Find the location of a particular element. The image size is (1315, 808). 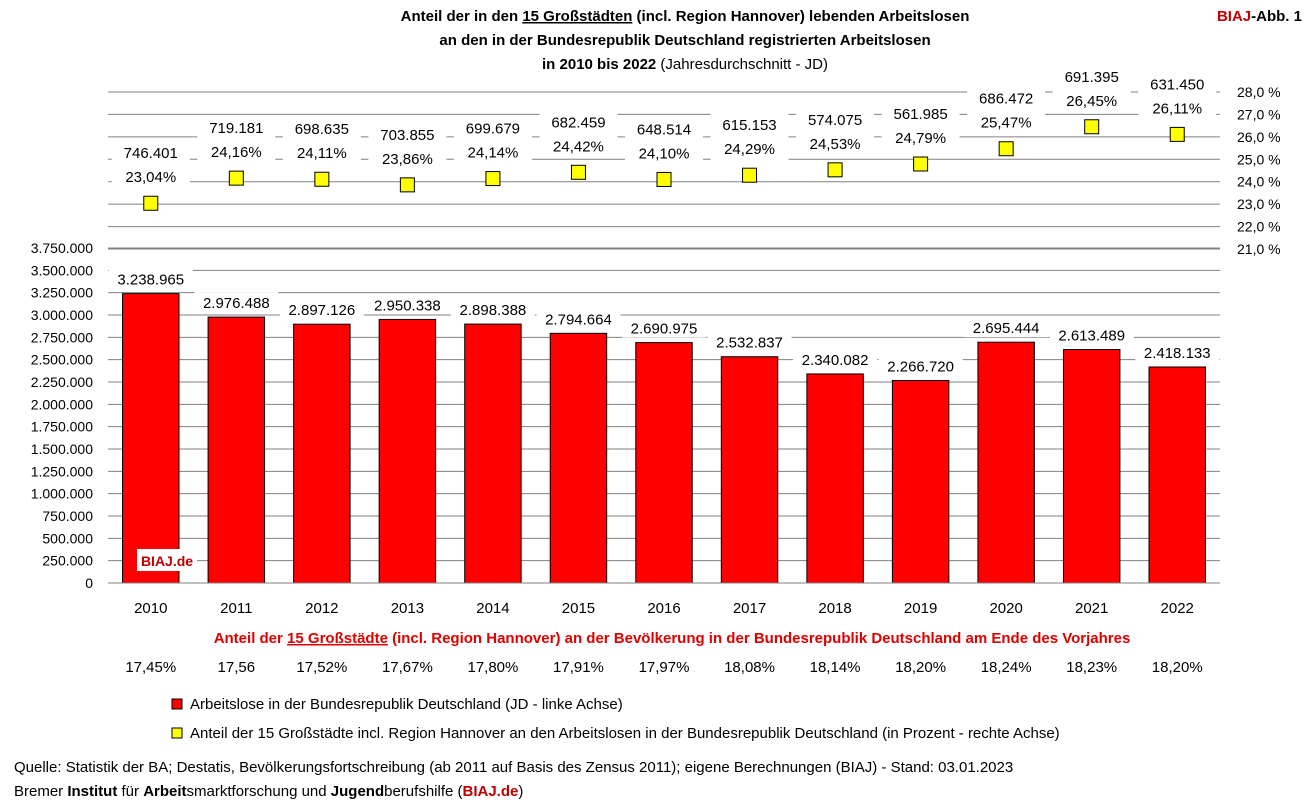

marker-count-label: 561.985 is located at coordinates (920, 114).